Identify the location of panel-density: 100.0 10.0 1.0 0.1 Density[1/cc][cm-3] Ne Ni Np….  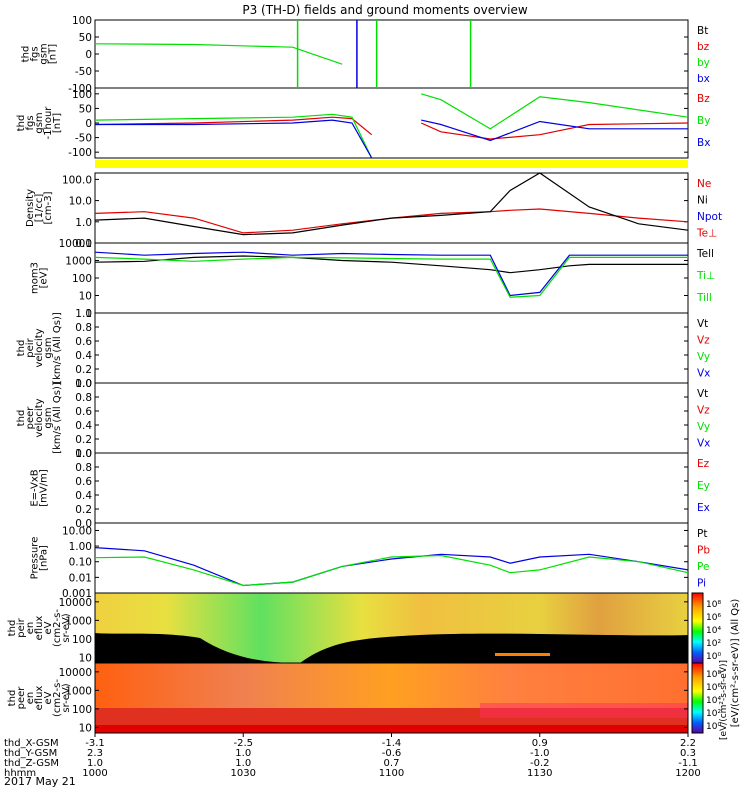
(373, 211).